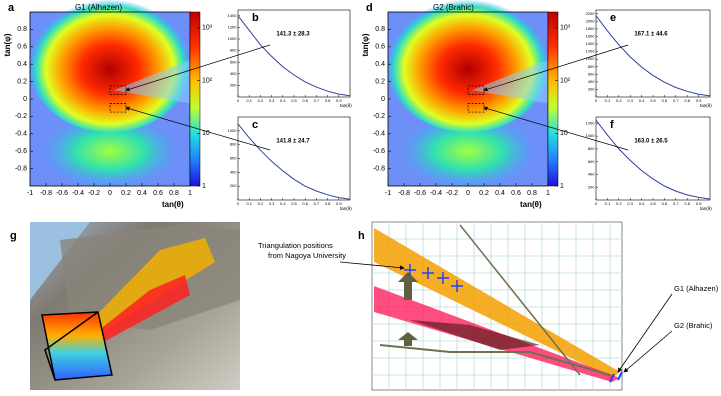 The height and width of the screenshot is (396, 721). What do you see at coordinates (293, 35) in the screenshot?
I see `fit-value: 141.3 ± 28.3` at bounding box center [293, 35].